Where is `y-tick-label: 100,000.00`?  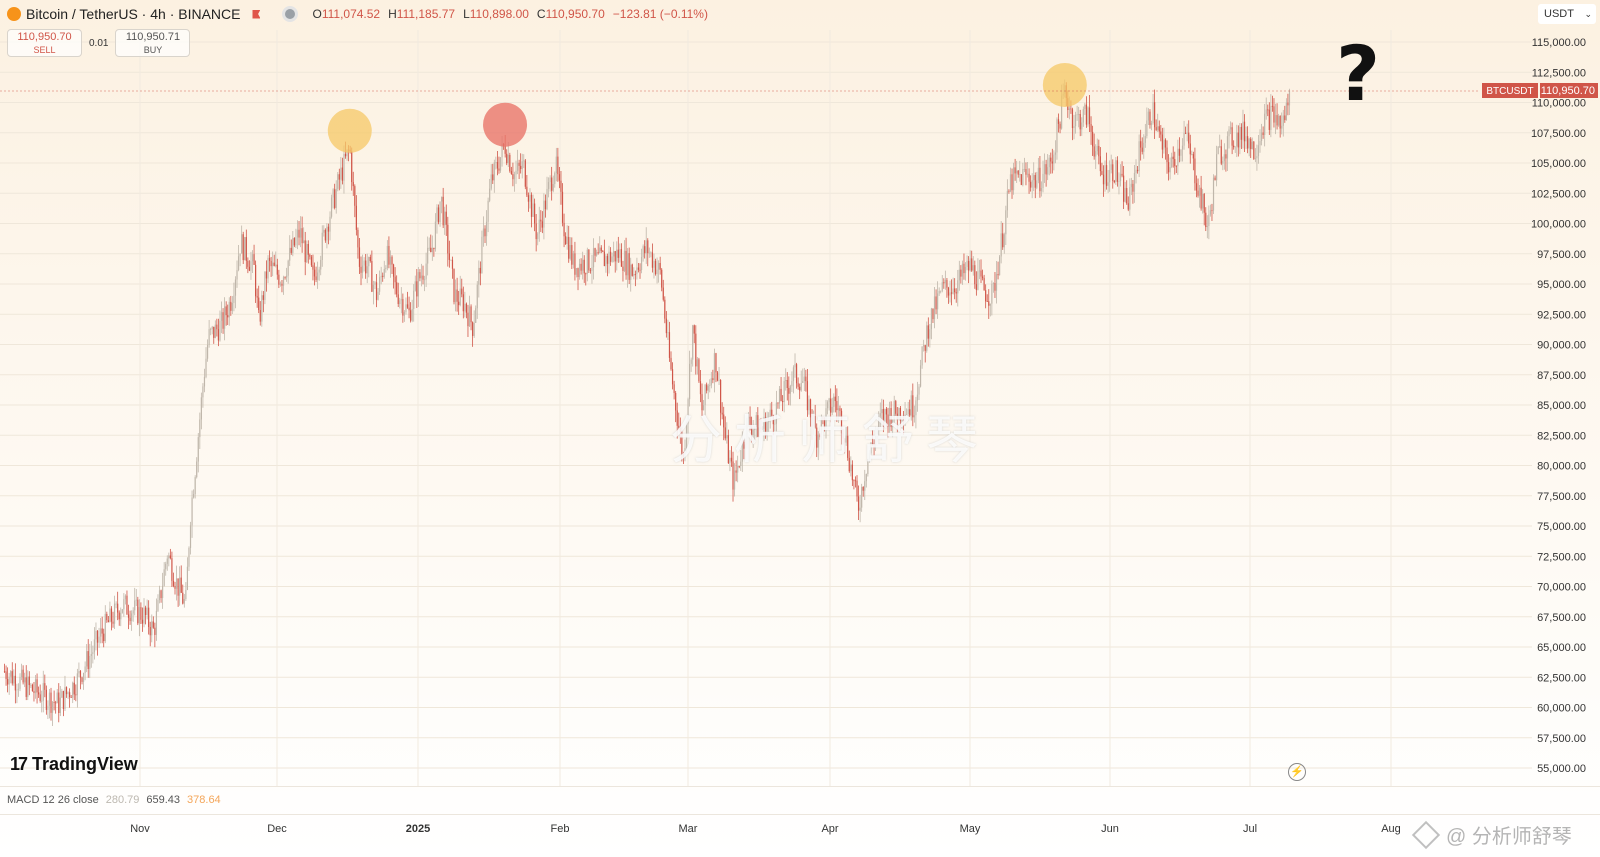
y-tick-label: 100,000.00 is located at coordinates (1558, 225).